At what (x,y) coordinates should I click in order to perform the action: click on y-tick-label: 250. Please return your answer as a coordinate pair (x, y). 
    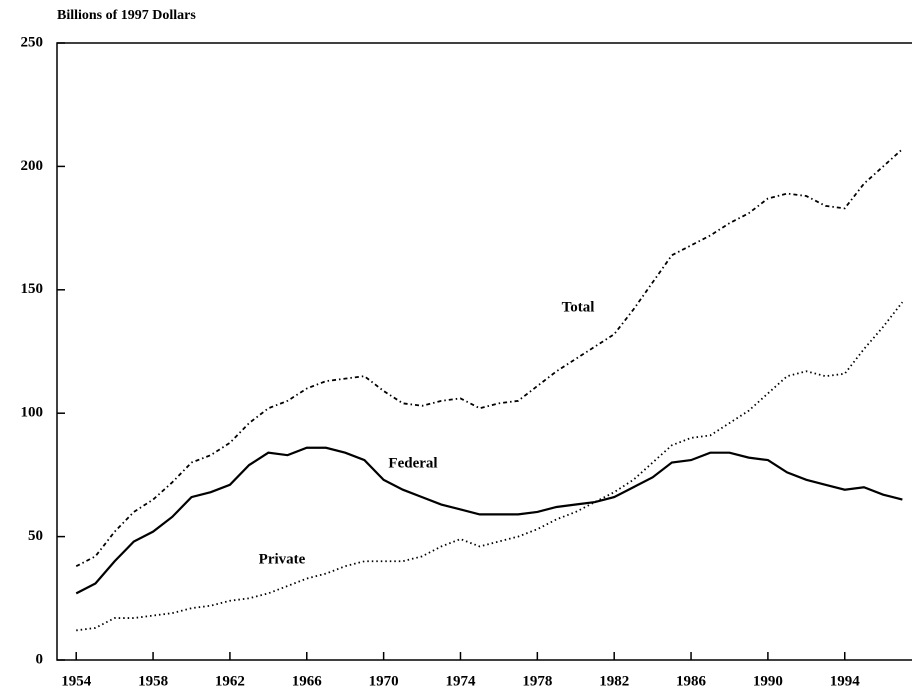
    Looking at the image, I should click on (32, 42).